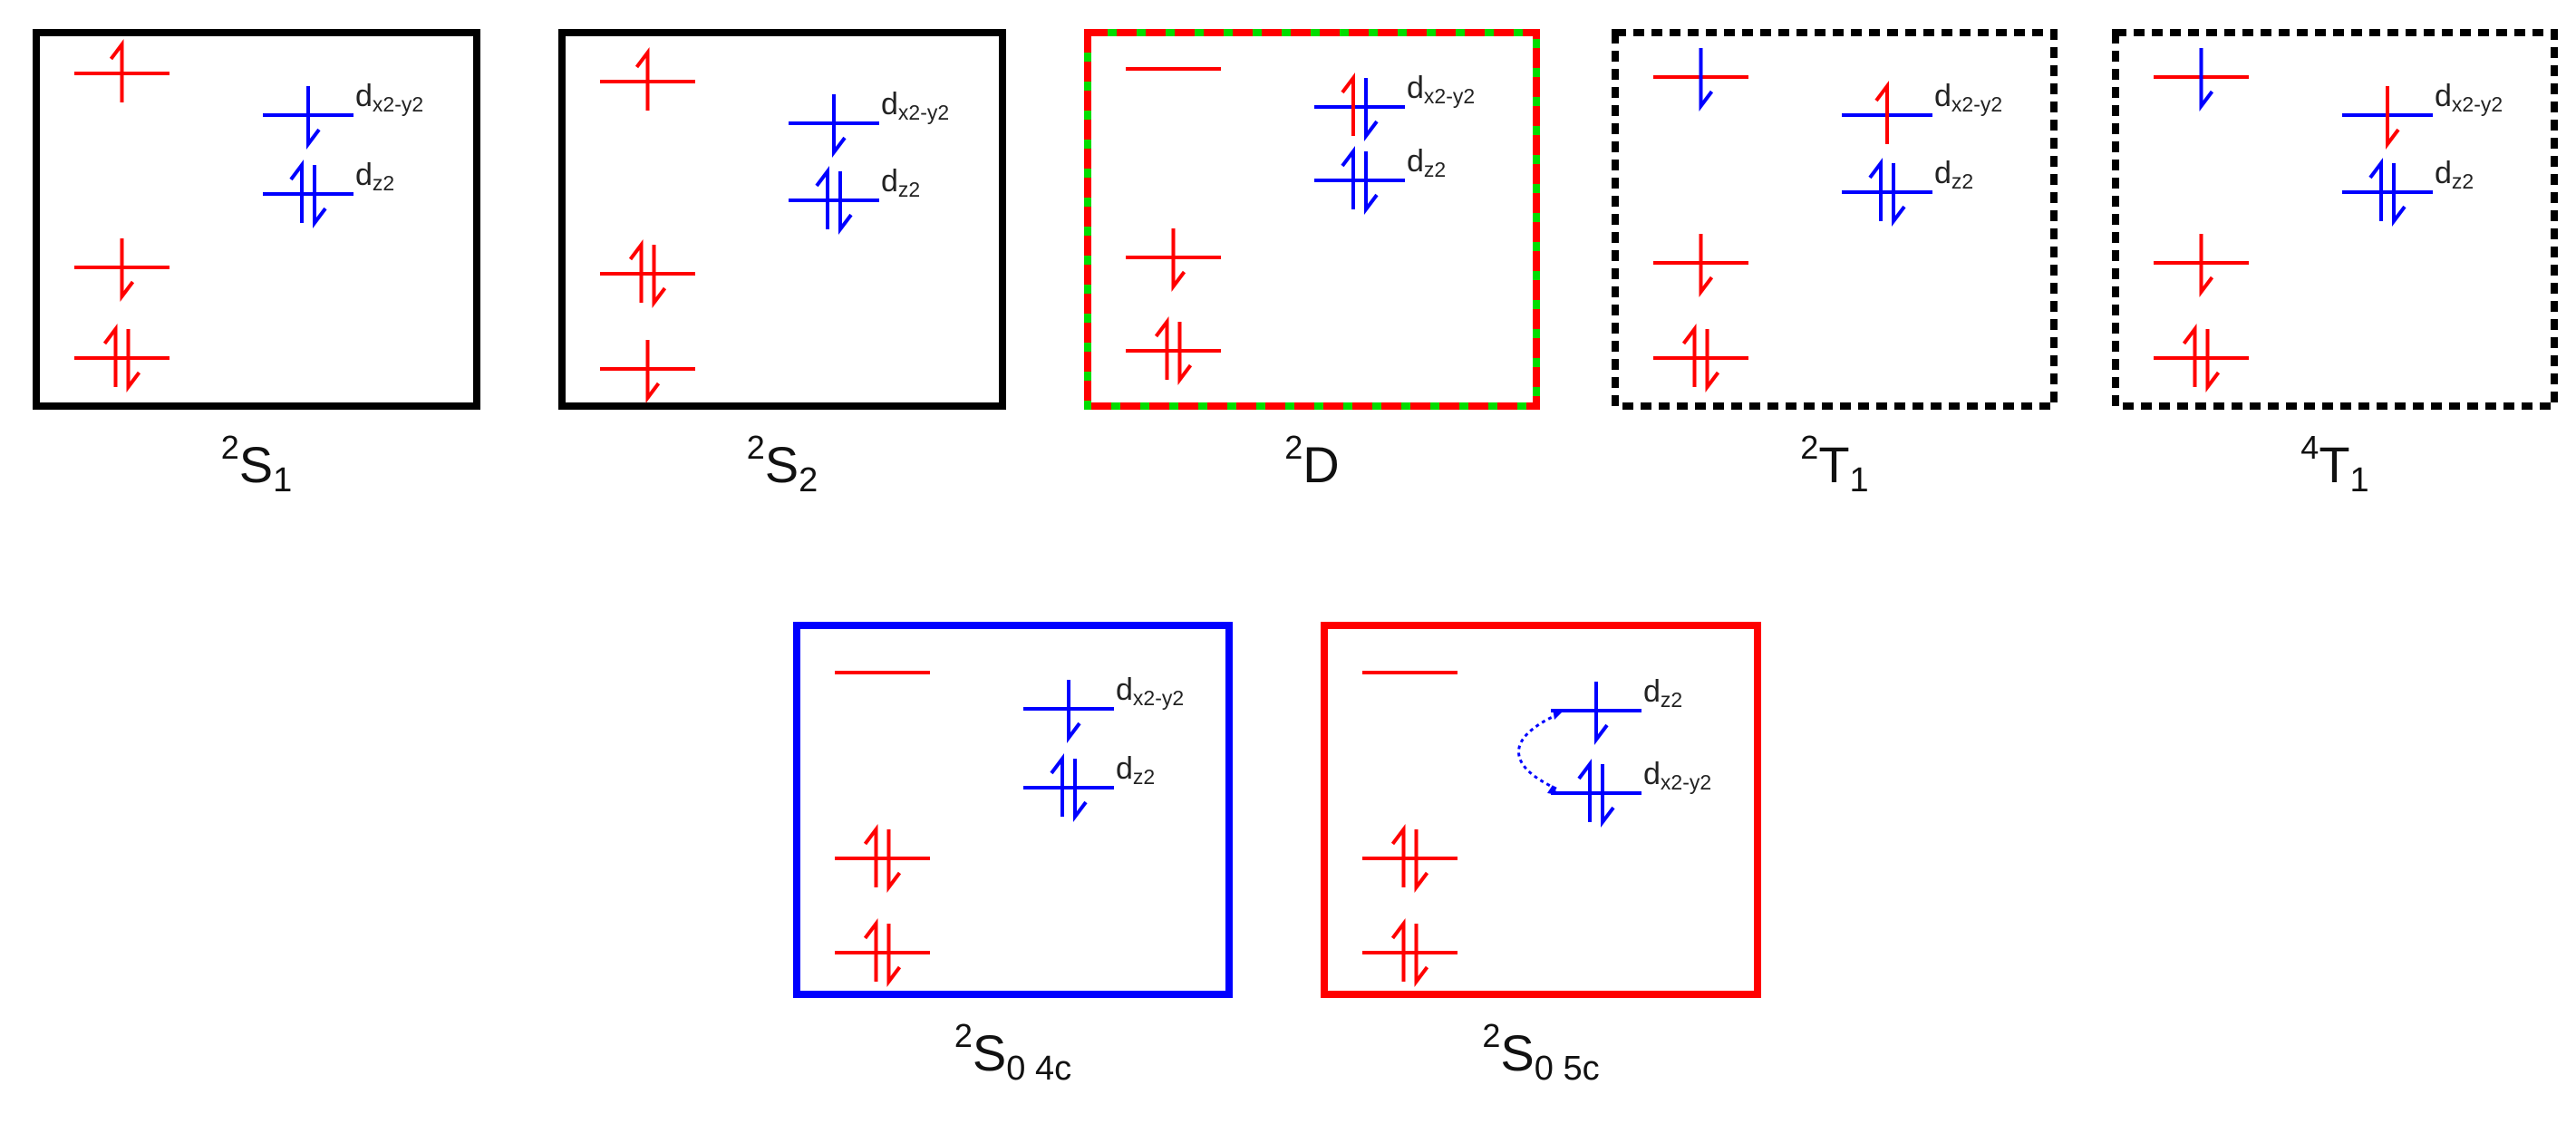 This screenshot has width=2576, height=1143. I want to click on state-label: 2D, so click(1311, 464).